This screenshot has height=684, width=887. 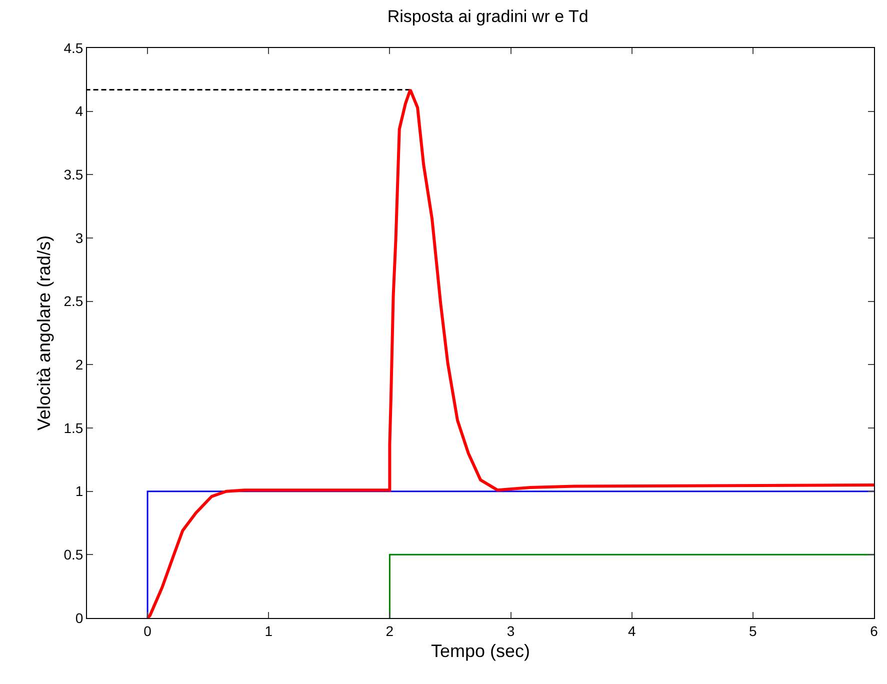 I want to click on y-tick-label: 2, so click(x=79, y=364).